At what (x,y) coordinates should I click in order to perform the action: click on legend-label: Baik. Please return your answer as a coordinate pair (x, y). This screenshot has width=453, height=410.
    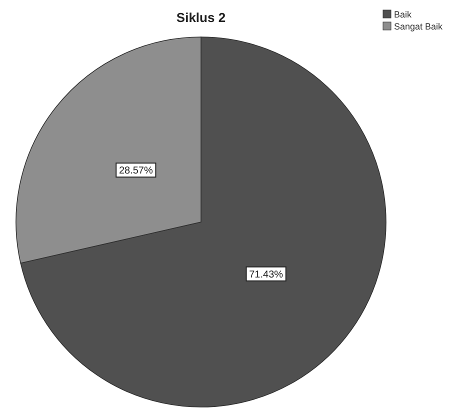
    Looking at the image, I should click on (403, 15).